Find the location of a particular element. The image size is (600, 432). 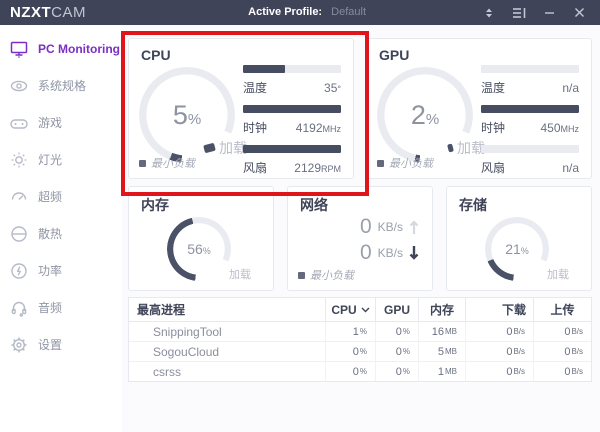

active-profile-label: Active Profile: is located at coordinates (285, 12).